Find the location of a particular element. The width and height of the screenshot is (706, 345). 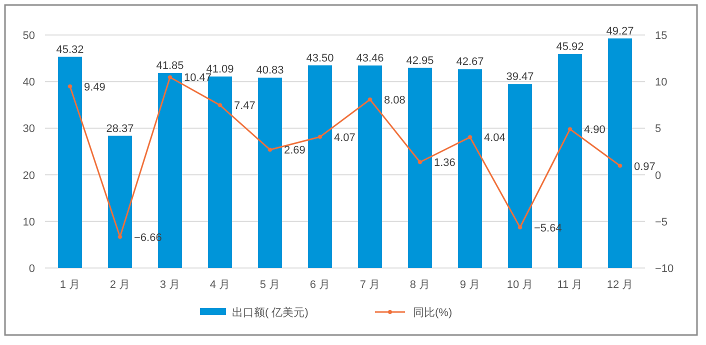

y-tick-label: 40 is located at coordinates (28, 82).